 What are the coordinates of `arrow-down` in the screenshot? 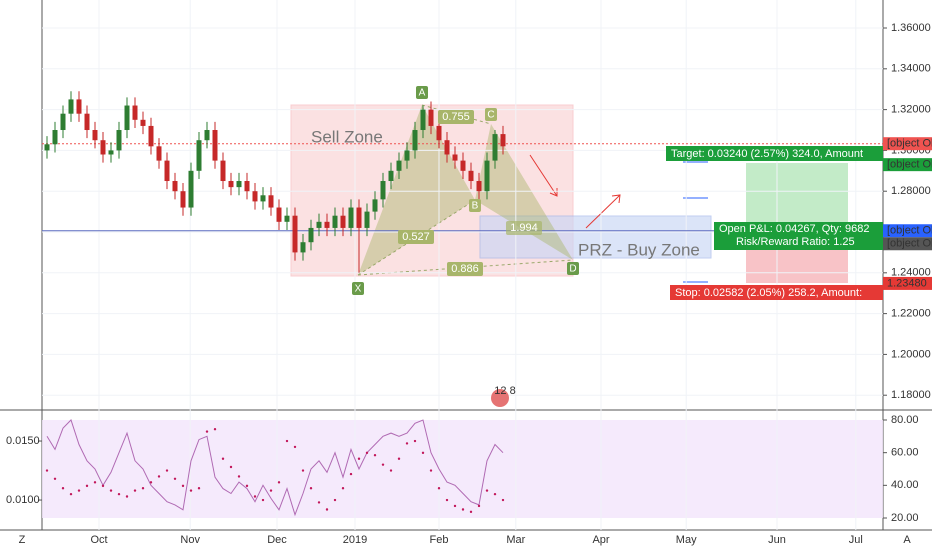 It's located at (543, 175).